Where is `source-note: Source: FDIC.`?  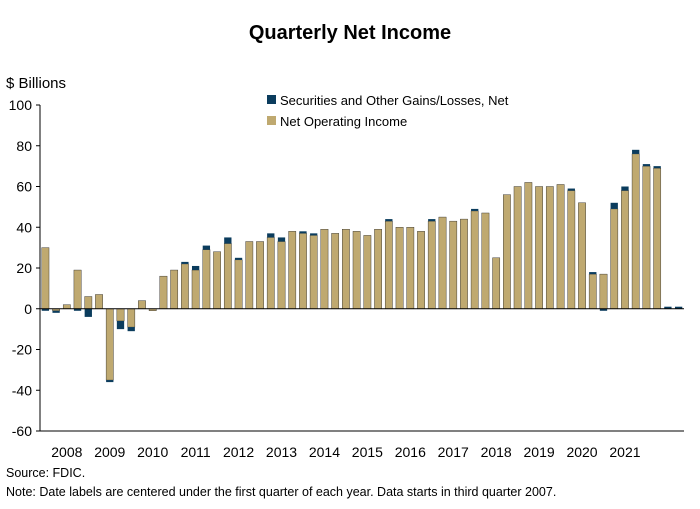
source-note: Source: FDIC. is located at coordinates (46, 473).